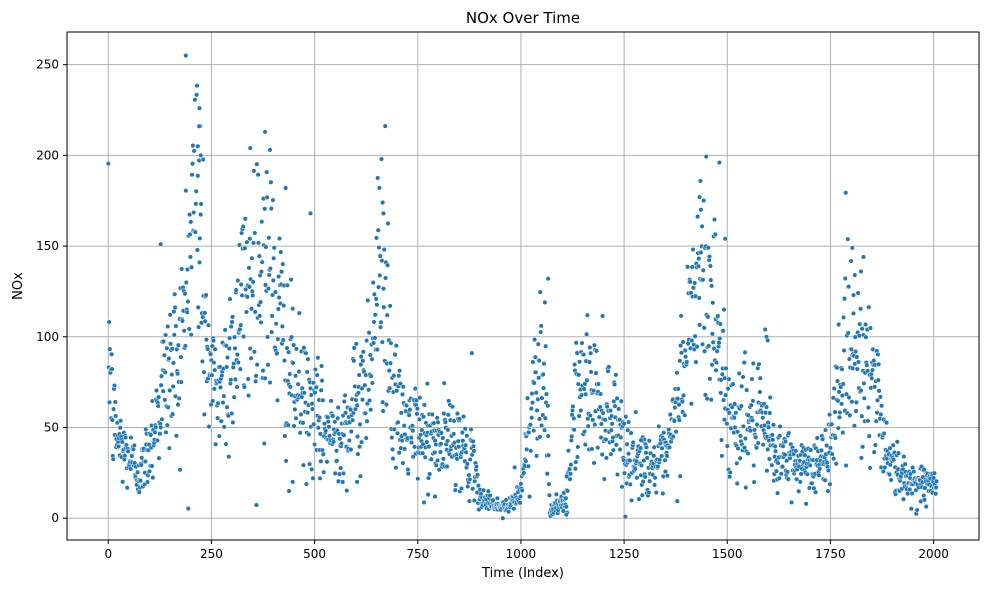 The height and width of the screenshot is (594, 989). I want to click on y-tick-label: 200, so click(47, 155).